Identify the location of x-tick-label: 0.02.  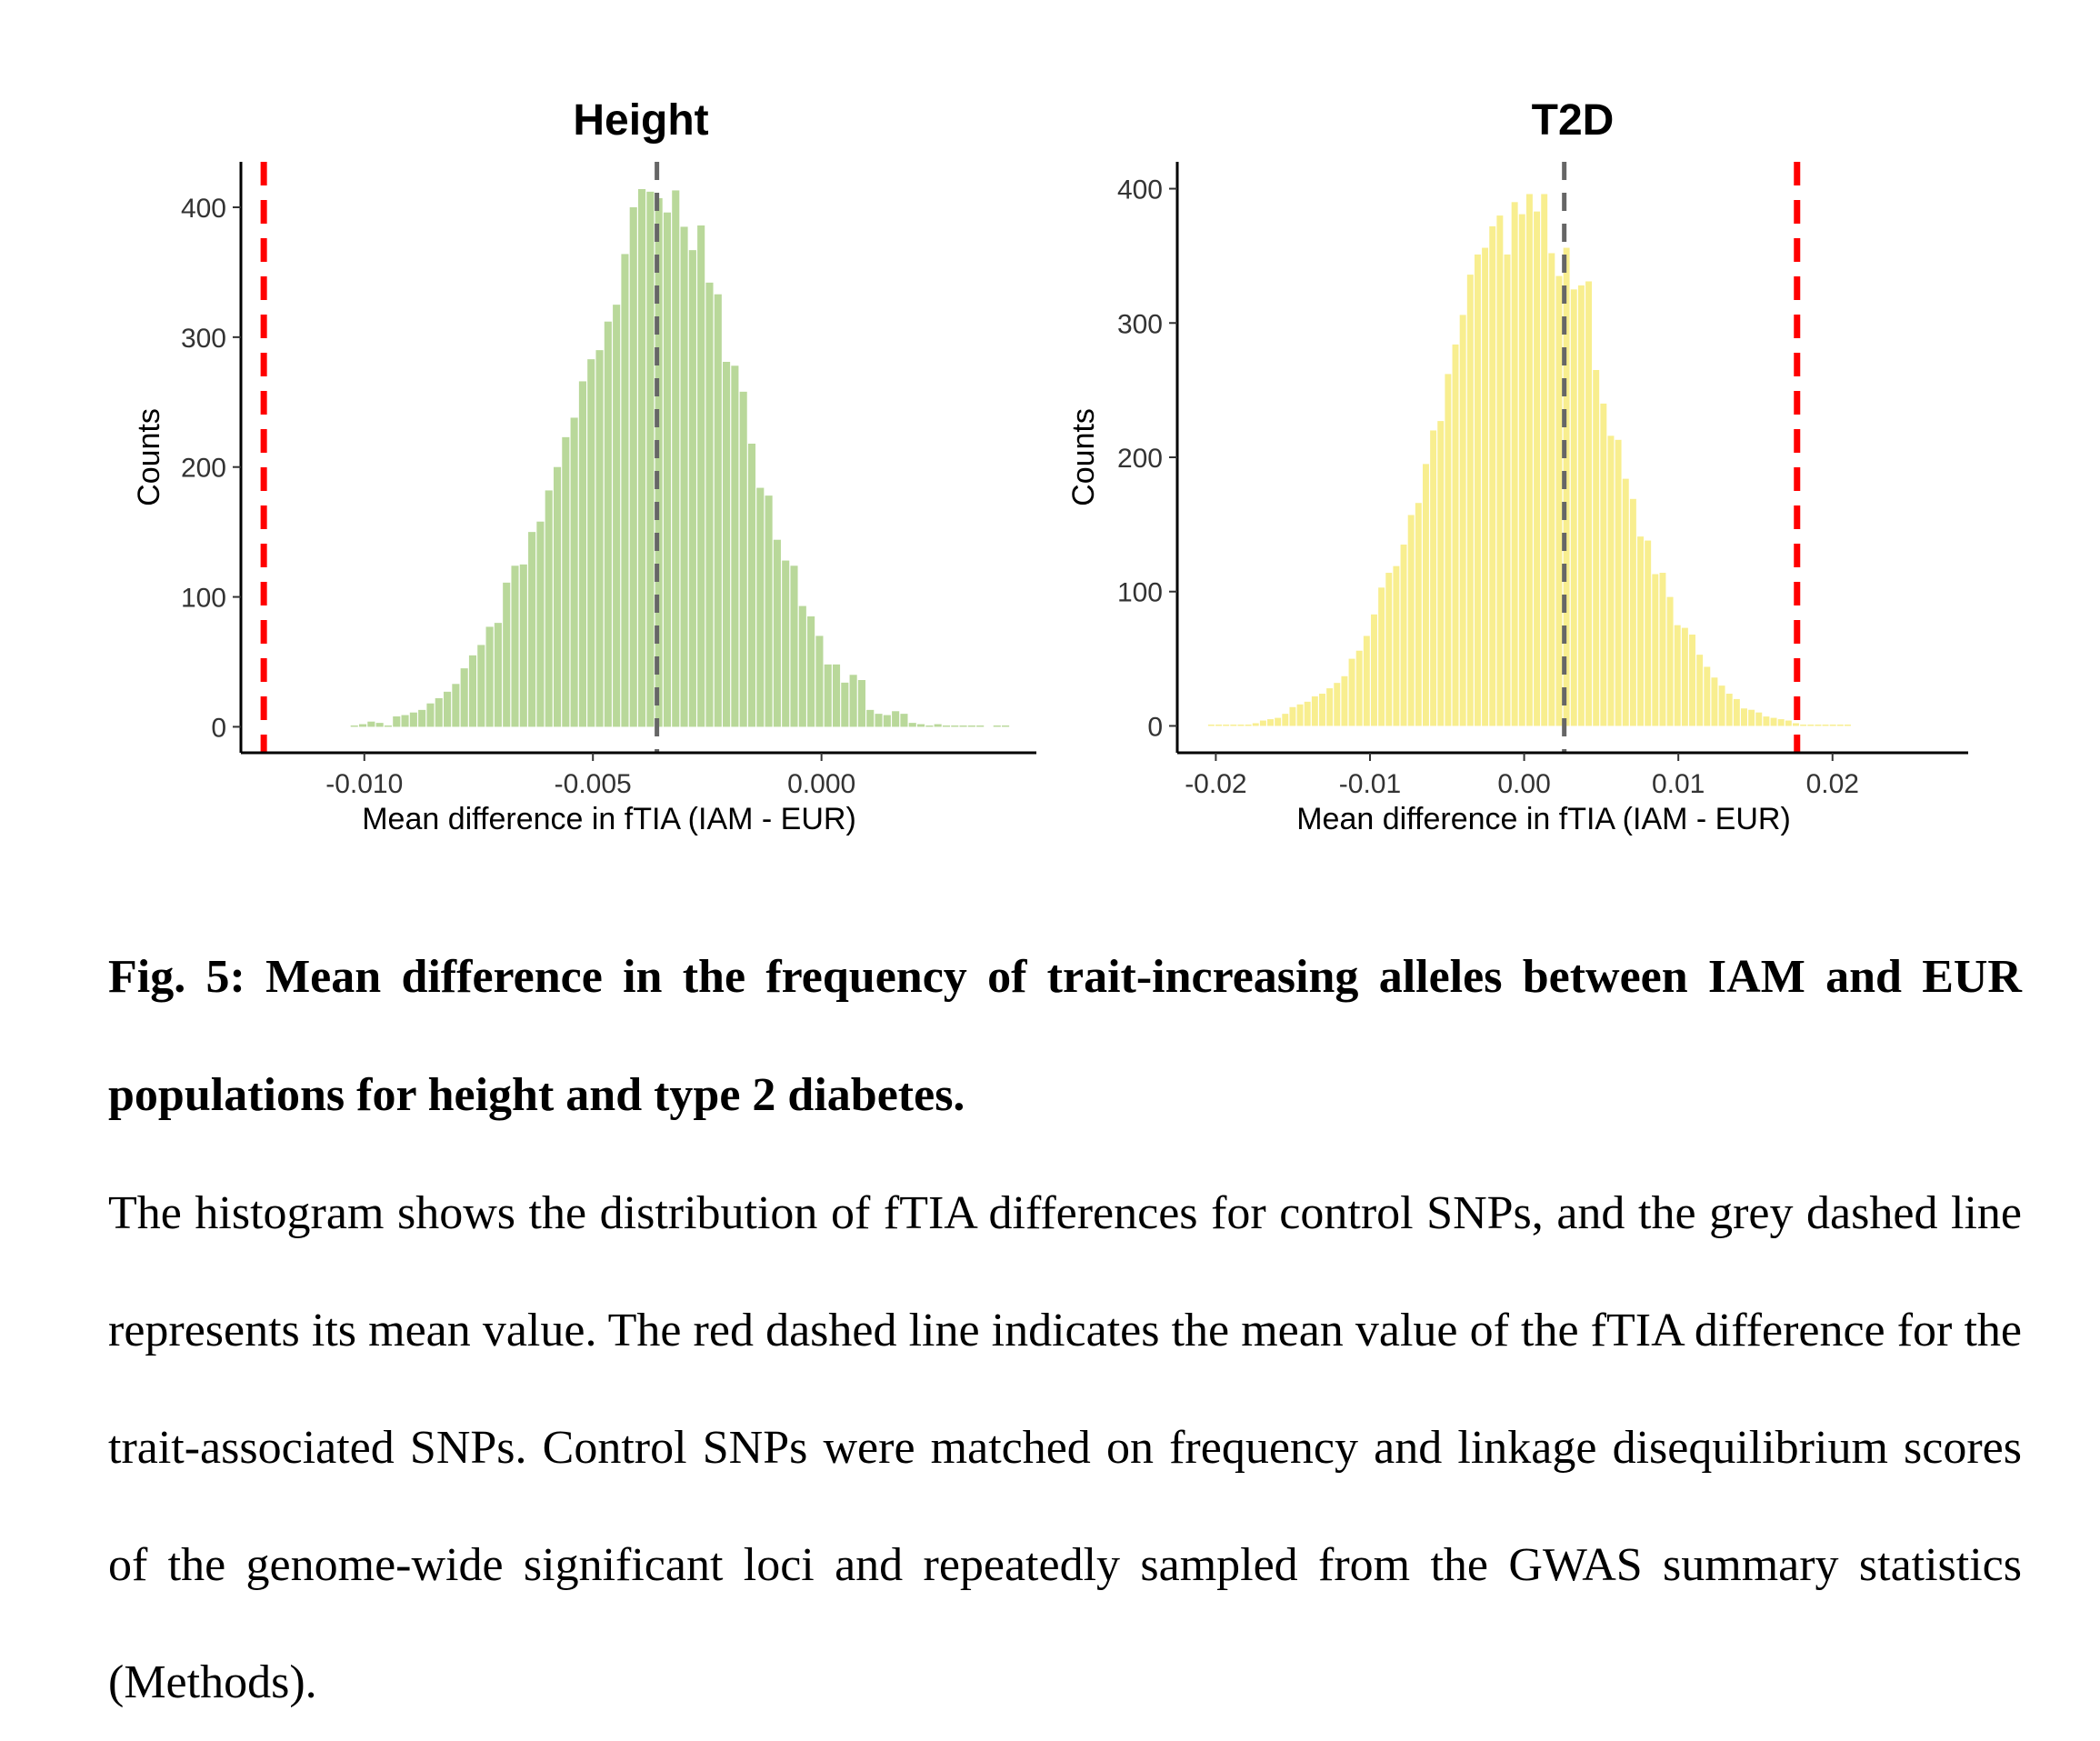
(1833, 784).